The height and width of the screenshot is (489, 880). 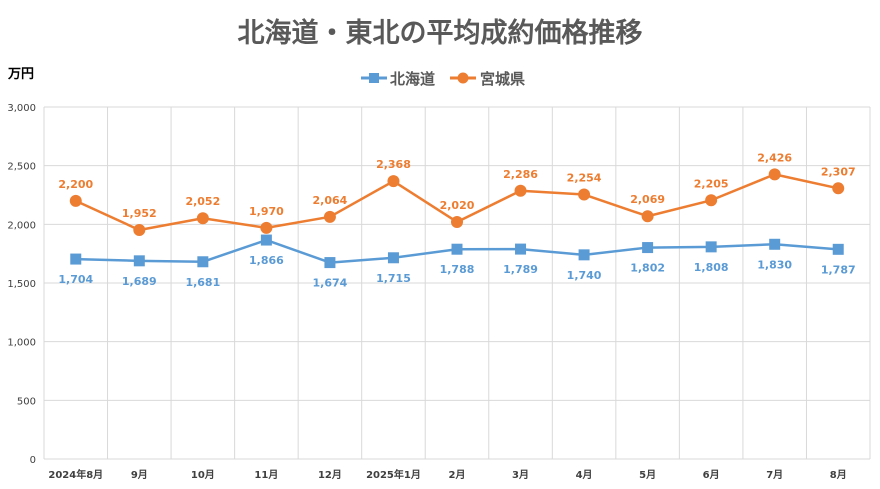 What do you see at coordinates (457, 205) in the screenshot?
I see `data-label: 2,020` at bounding box center [457, 205].